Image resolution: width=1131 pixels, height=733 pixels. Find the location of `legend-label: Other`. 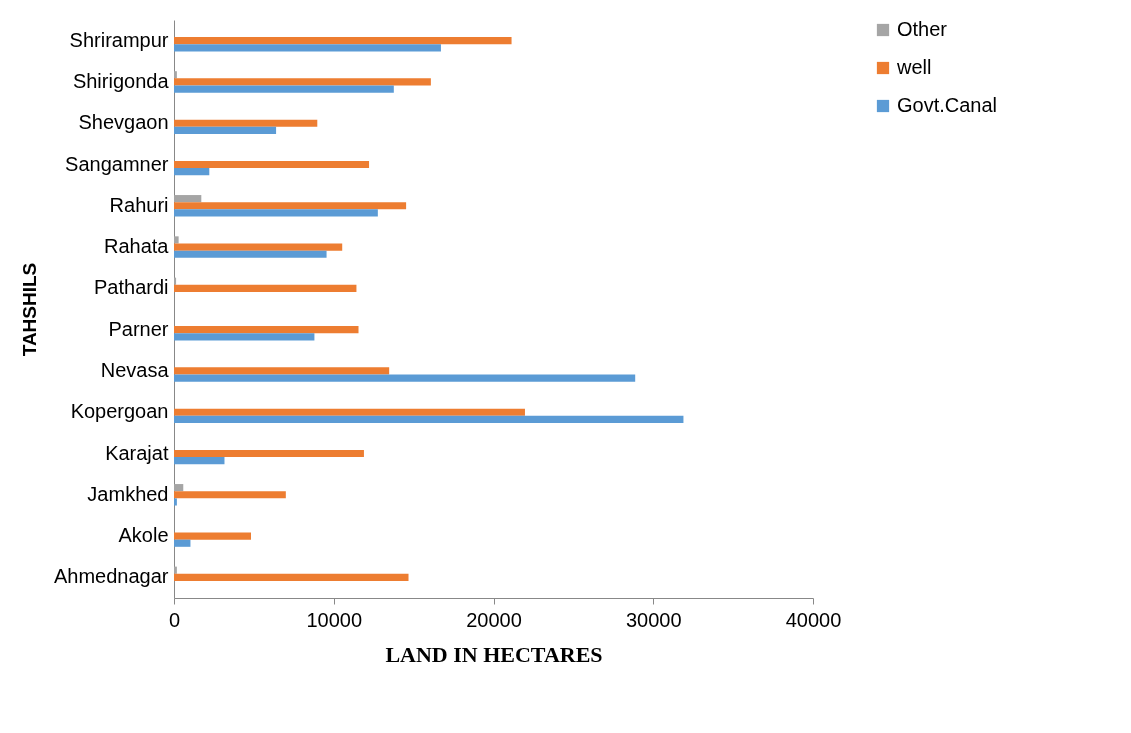

legend-label: Other is located at coordinates (922, 29).